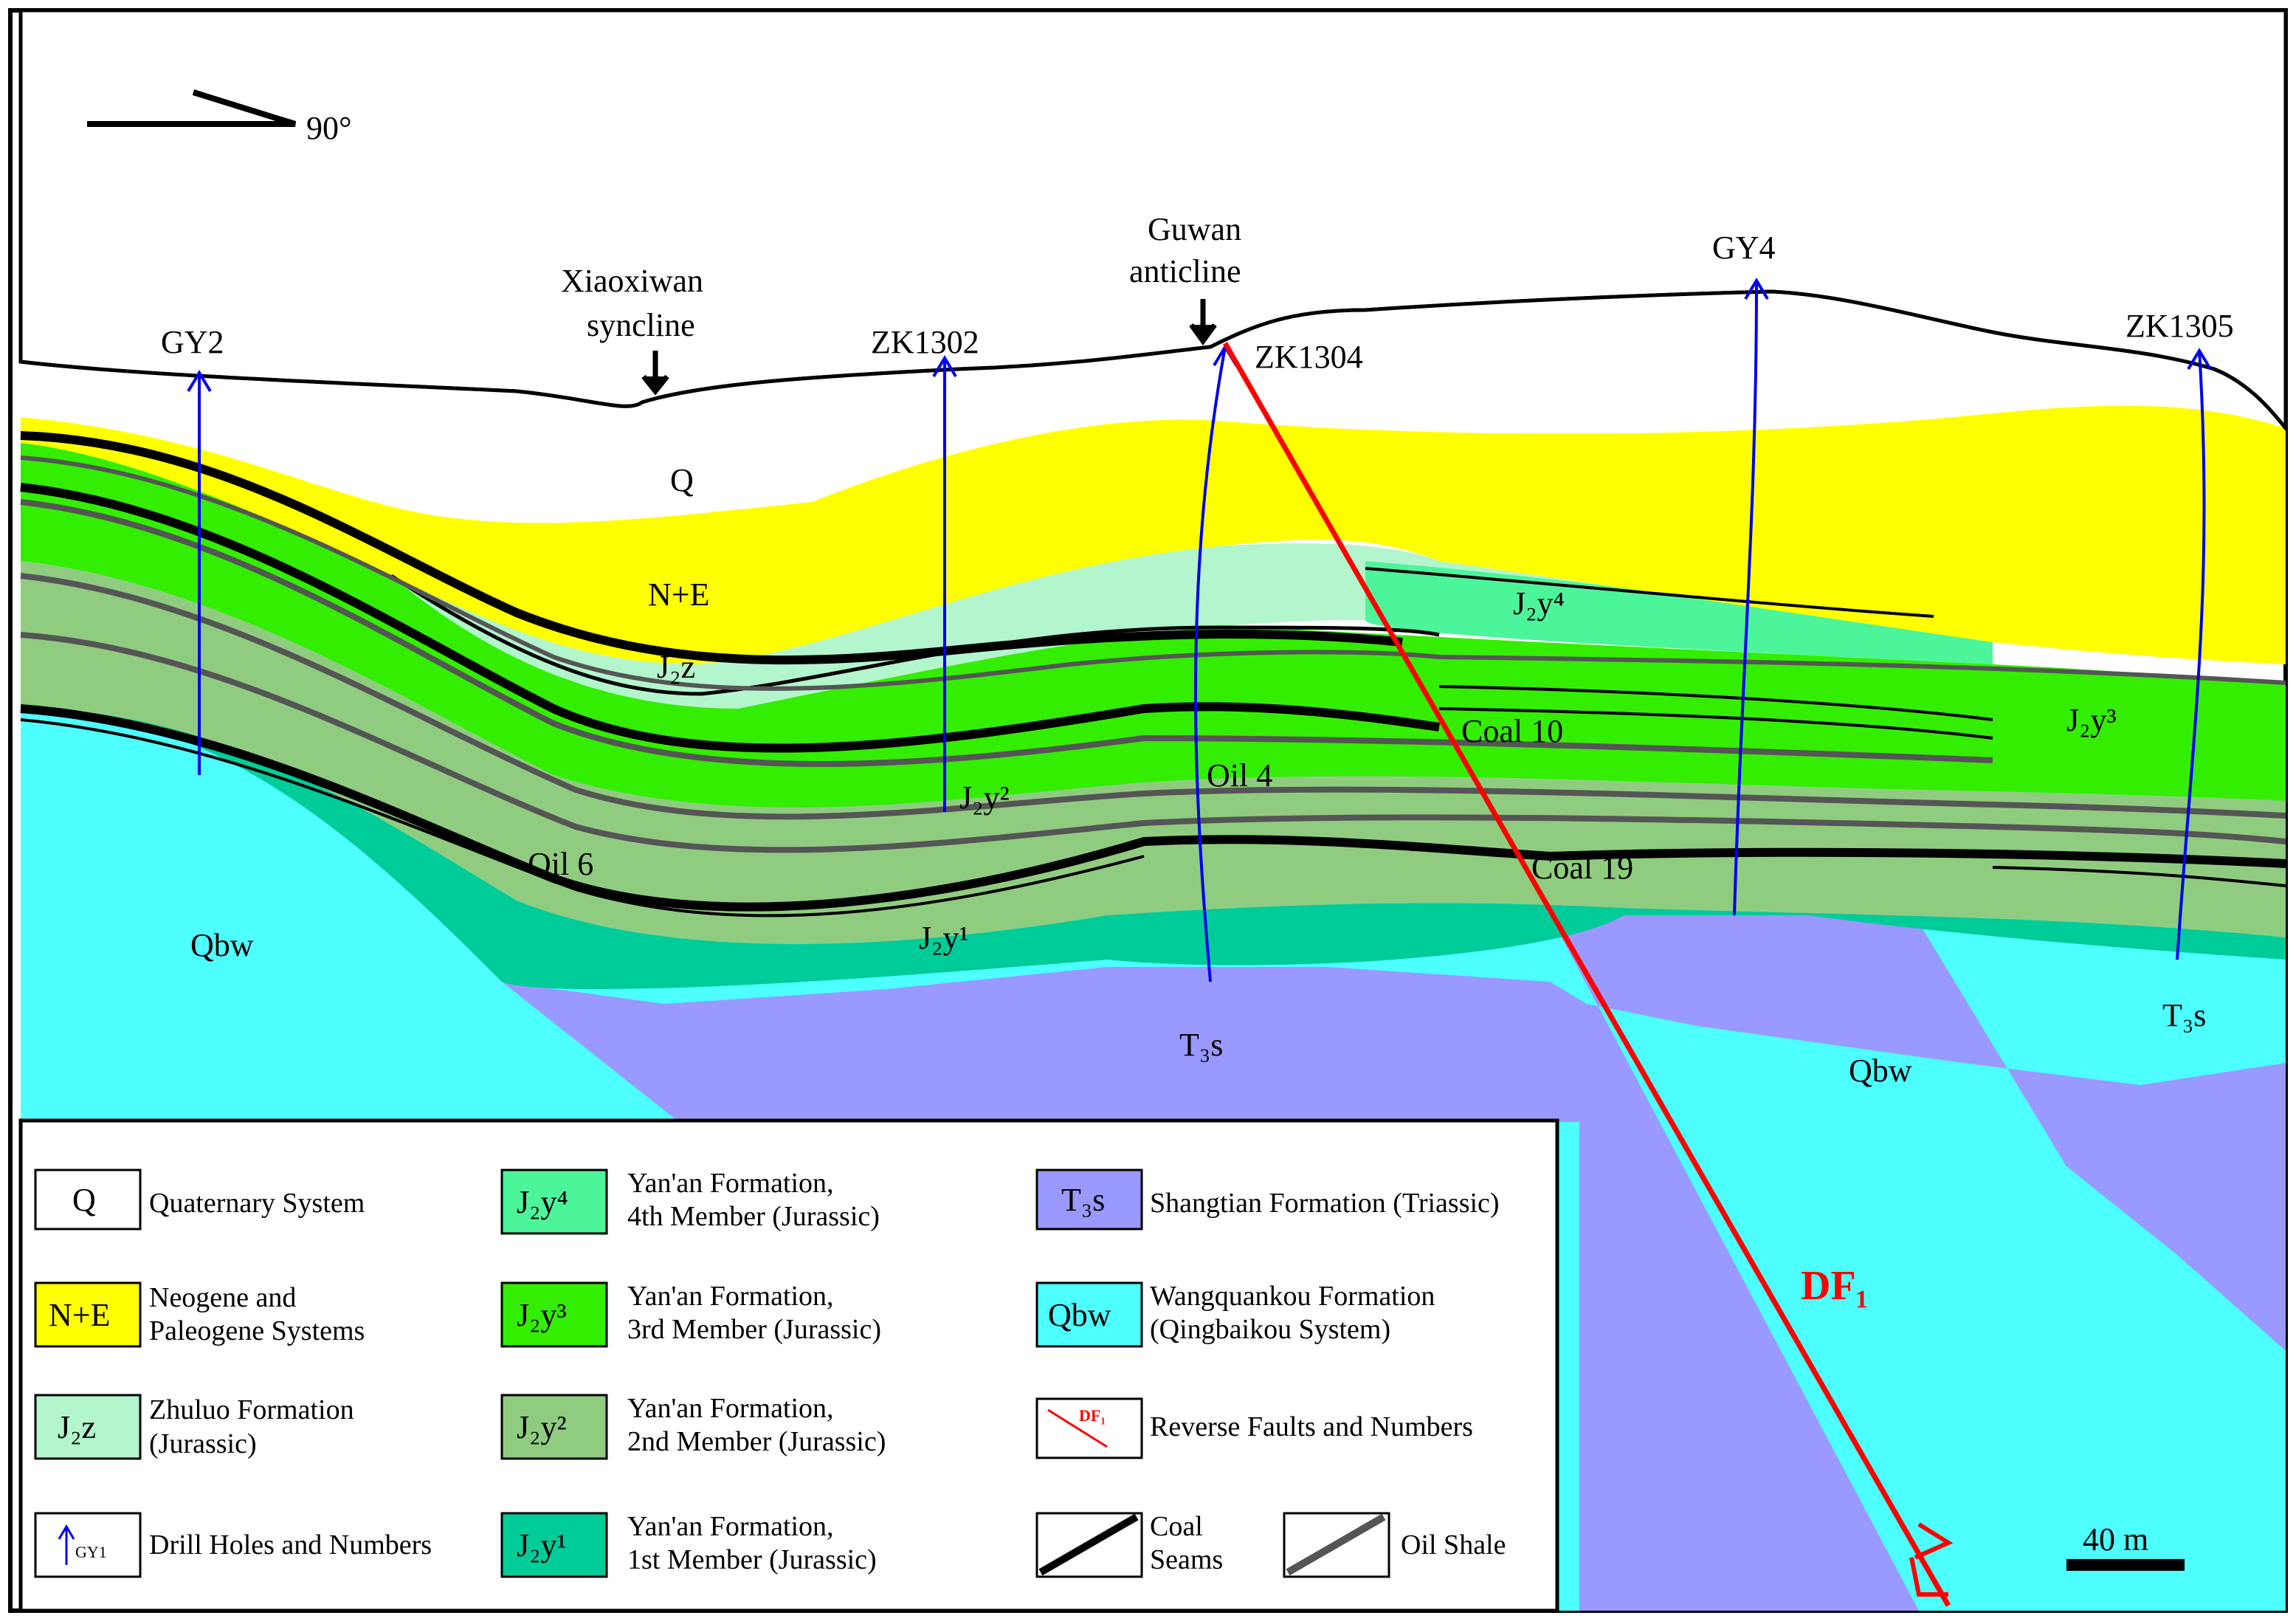  I want to click on label-j2y3: J₂y³, so click(2092, 720).